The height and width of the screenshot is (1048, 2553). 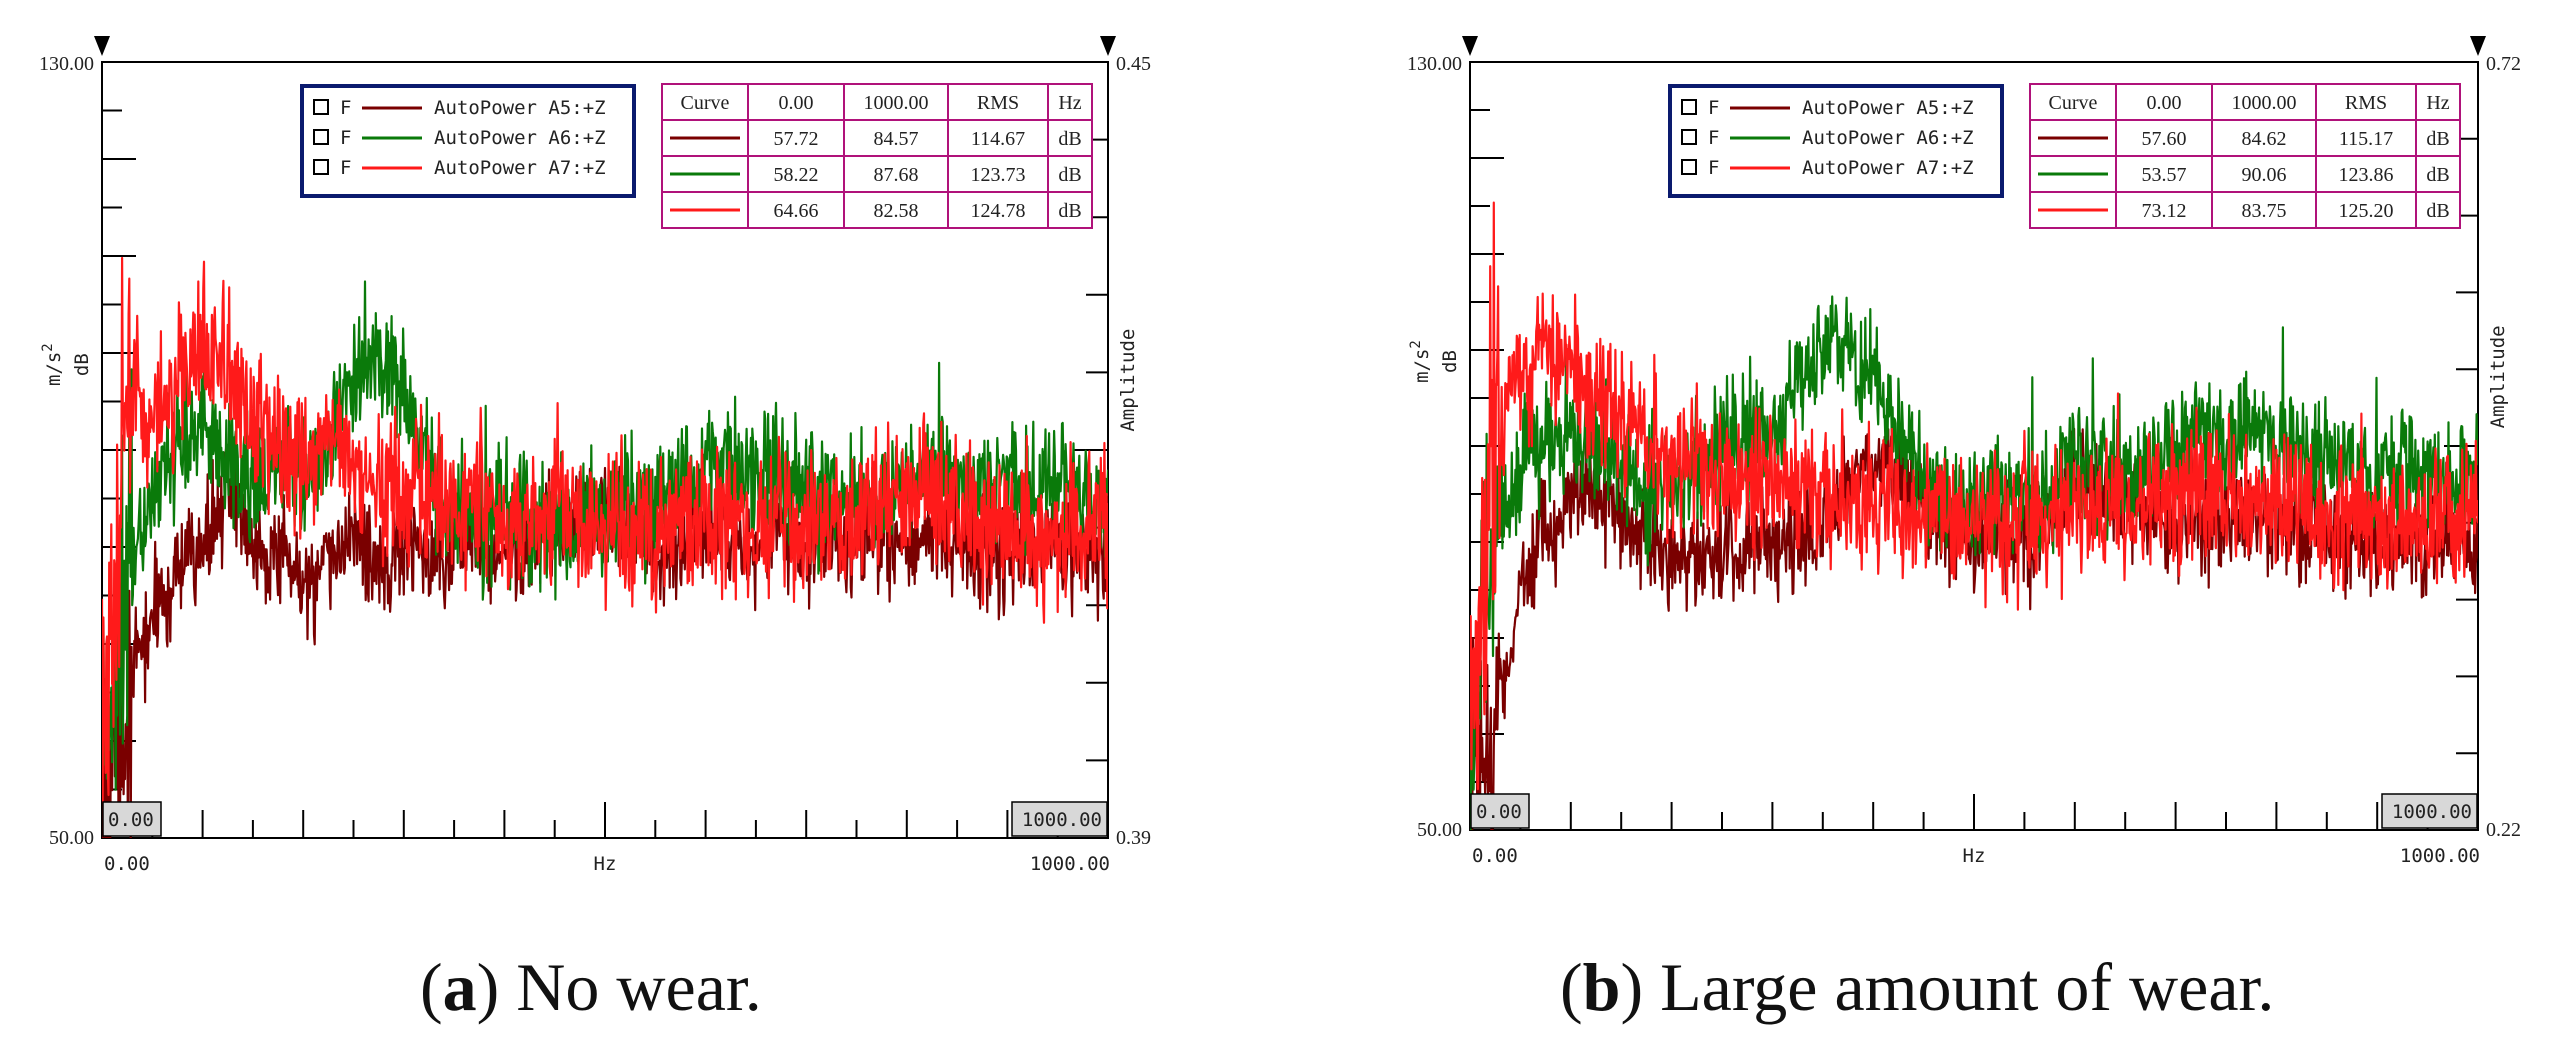 I want to click on y2-max-label: 0.72, so click(x=2503, y=64).